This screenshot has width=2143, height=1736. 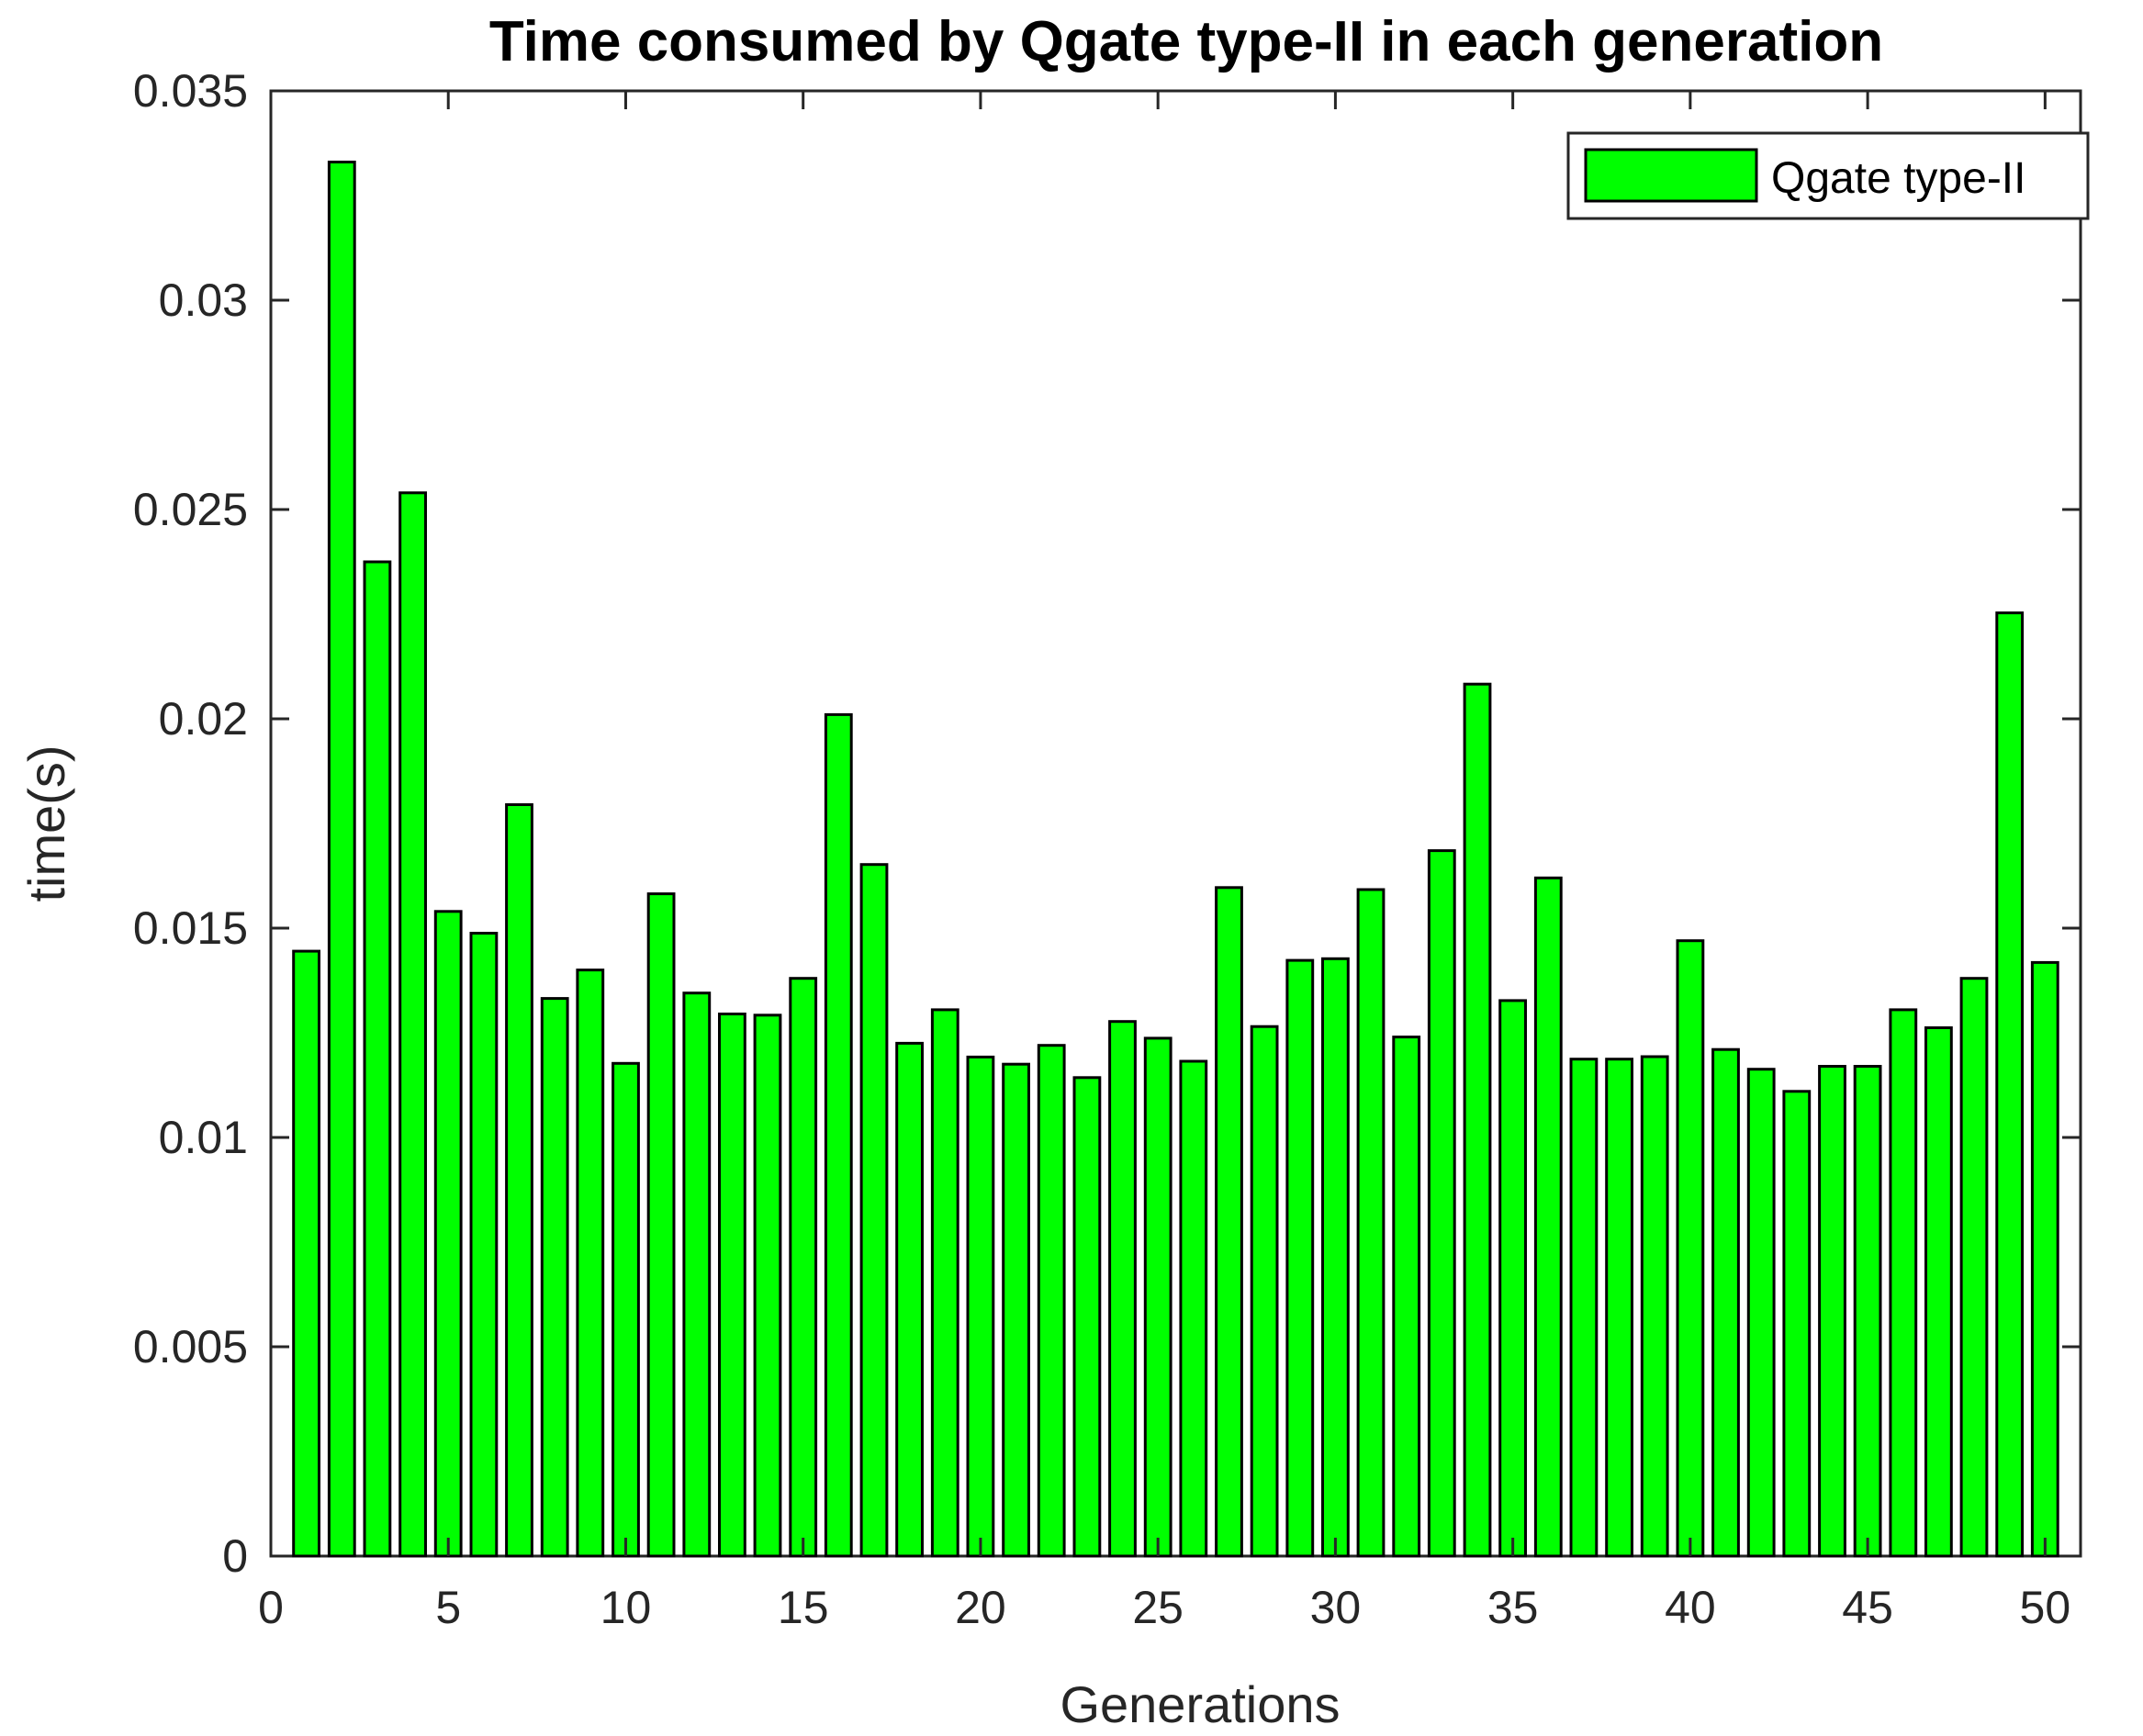 What do you see at coordinates (190, 928) in the screenshot?
I see `y-tick-label: 0.015` at bounding box center [190, 928].